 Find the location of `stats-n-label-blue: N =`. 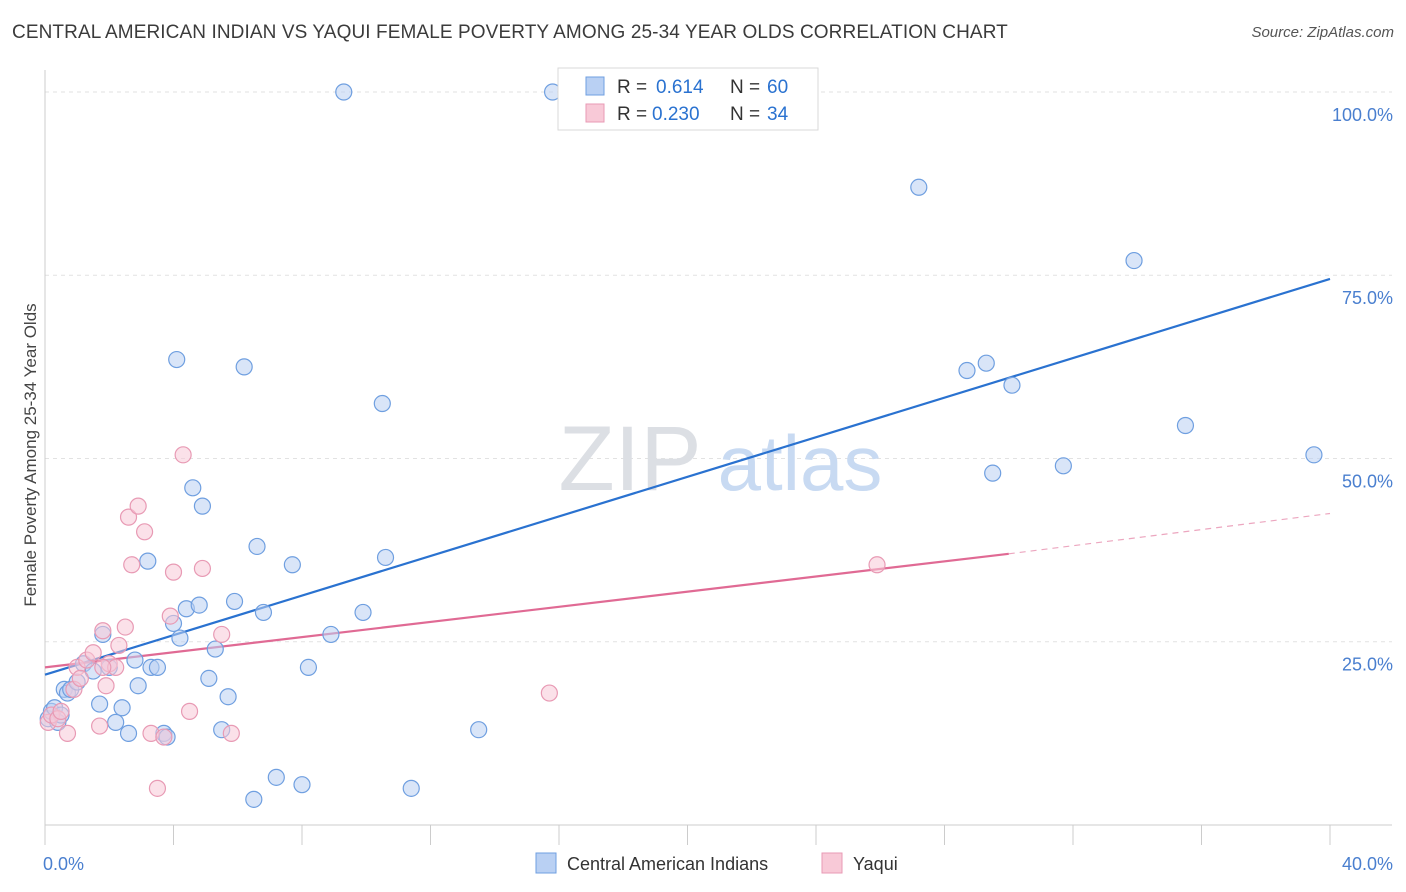

stats-n-label-blue: N = is located at coordinates (745, 87).